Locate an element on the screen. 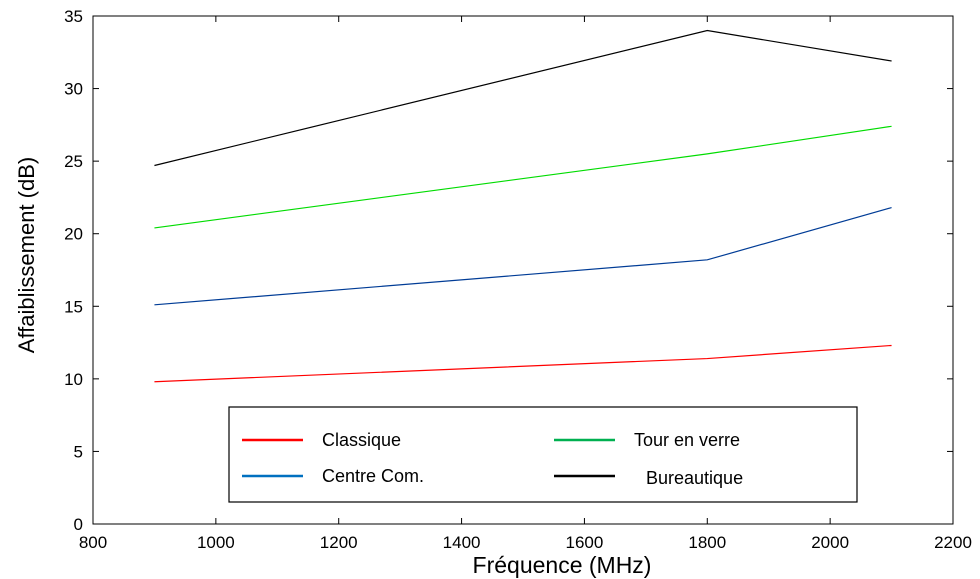  y-axis-title: Affaiblissement (dB) is located at coordinates (26, 255).